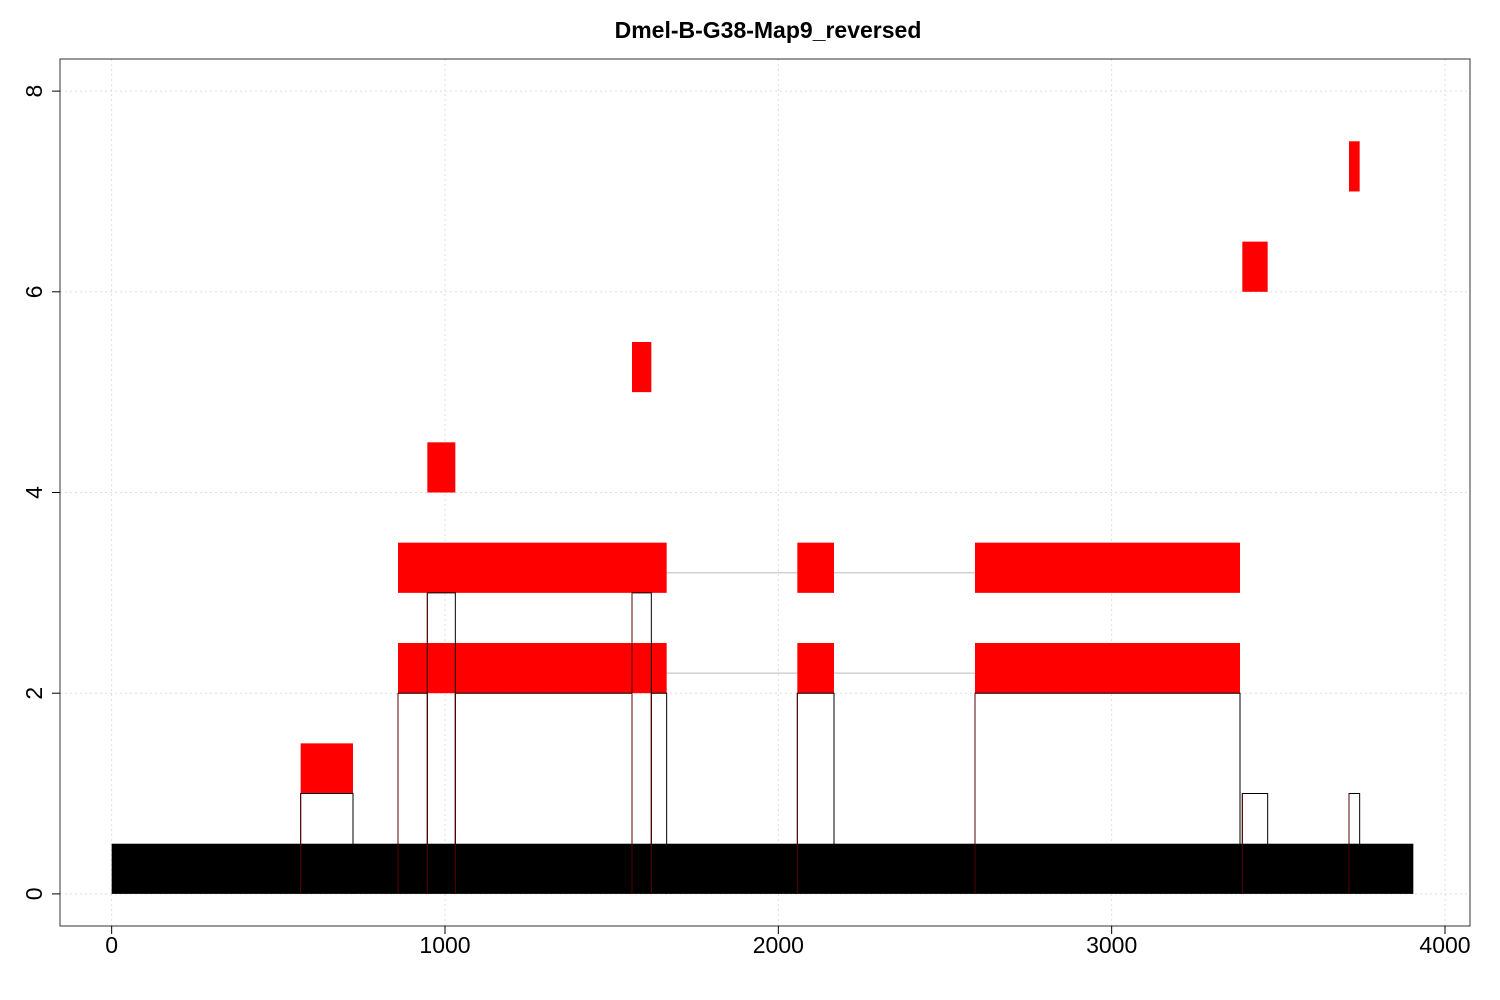 Image resolution: width=1500 pixels, height=1000 pixels. What do you see at coordinates (1444, 945) in the screenshot?
I see `x-tick-label: 4000` at bounding box center [1444, 945].